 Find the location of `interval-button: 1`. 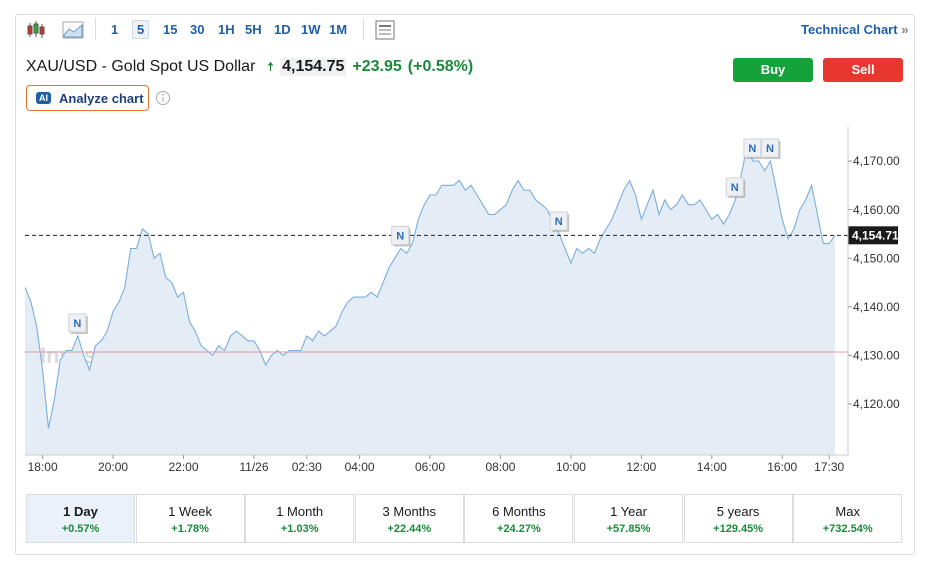

interval-button: 1 is located at coordinates (115, 29).